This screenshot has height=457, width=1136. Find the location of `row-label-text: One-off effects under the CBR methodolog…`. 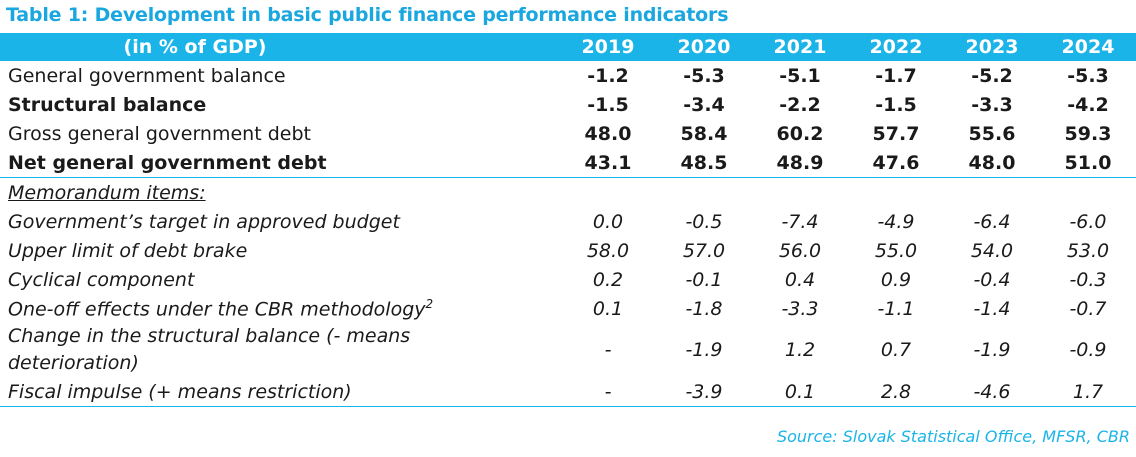

row-label-text: One-off effects under the CBR methodolog… is located at coordinates (217, 309).